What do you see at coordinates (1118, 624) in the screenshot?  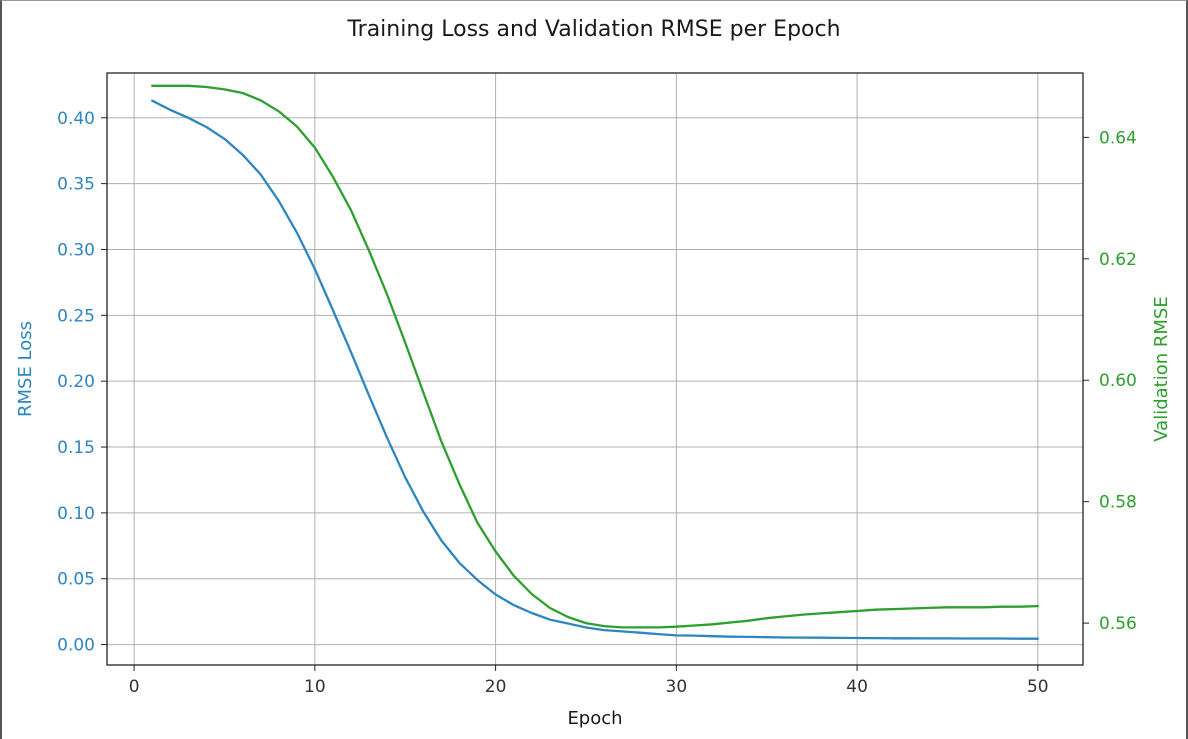 I see `y-right-tick-label: 0.56` at bounding box center [1118, 624].